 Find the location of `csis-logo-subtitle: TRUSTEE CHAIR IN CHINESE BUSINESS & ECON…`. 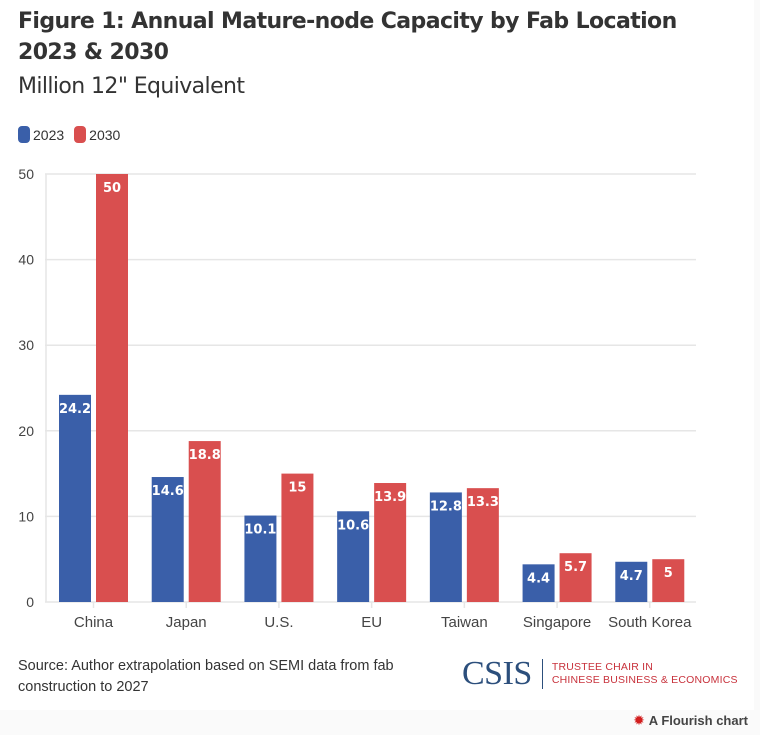

csis-logo-subtitle: TRUSTEE CHAIR IN CHINESE BUSINESS & ECON… is located at coordinates (645, 674).